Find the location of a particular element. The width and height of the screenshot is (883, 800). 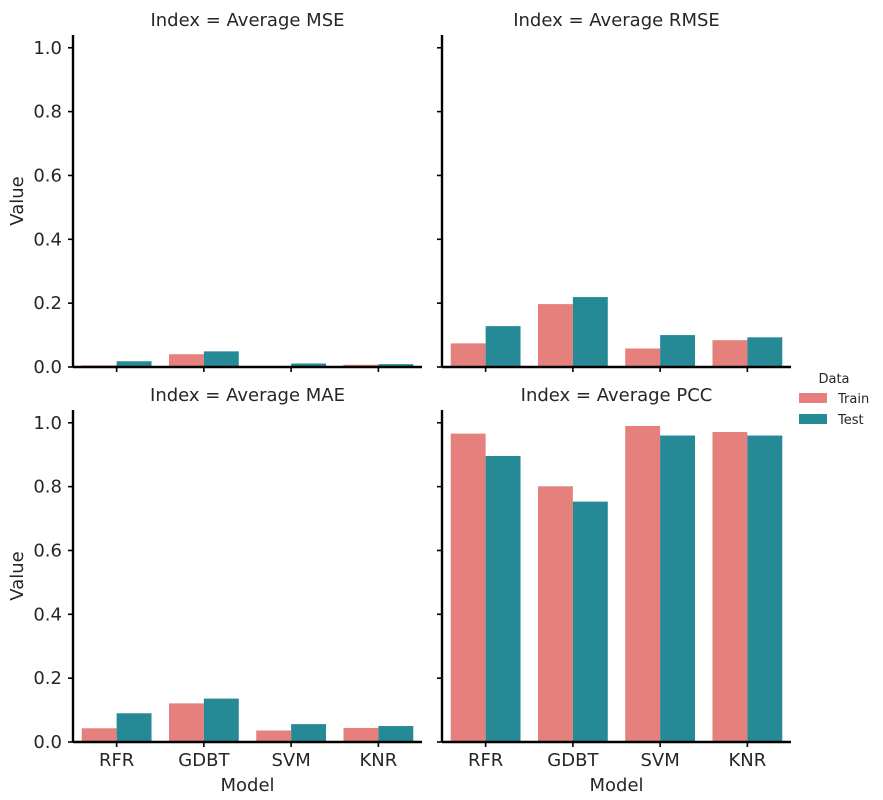

panel-title: Index = Average MSE is located at coordinates (247, 20).